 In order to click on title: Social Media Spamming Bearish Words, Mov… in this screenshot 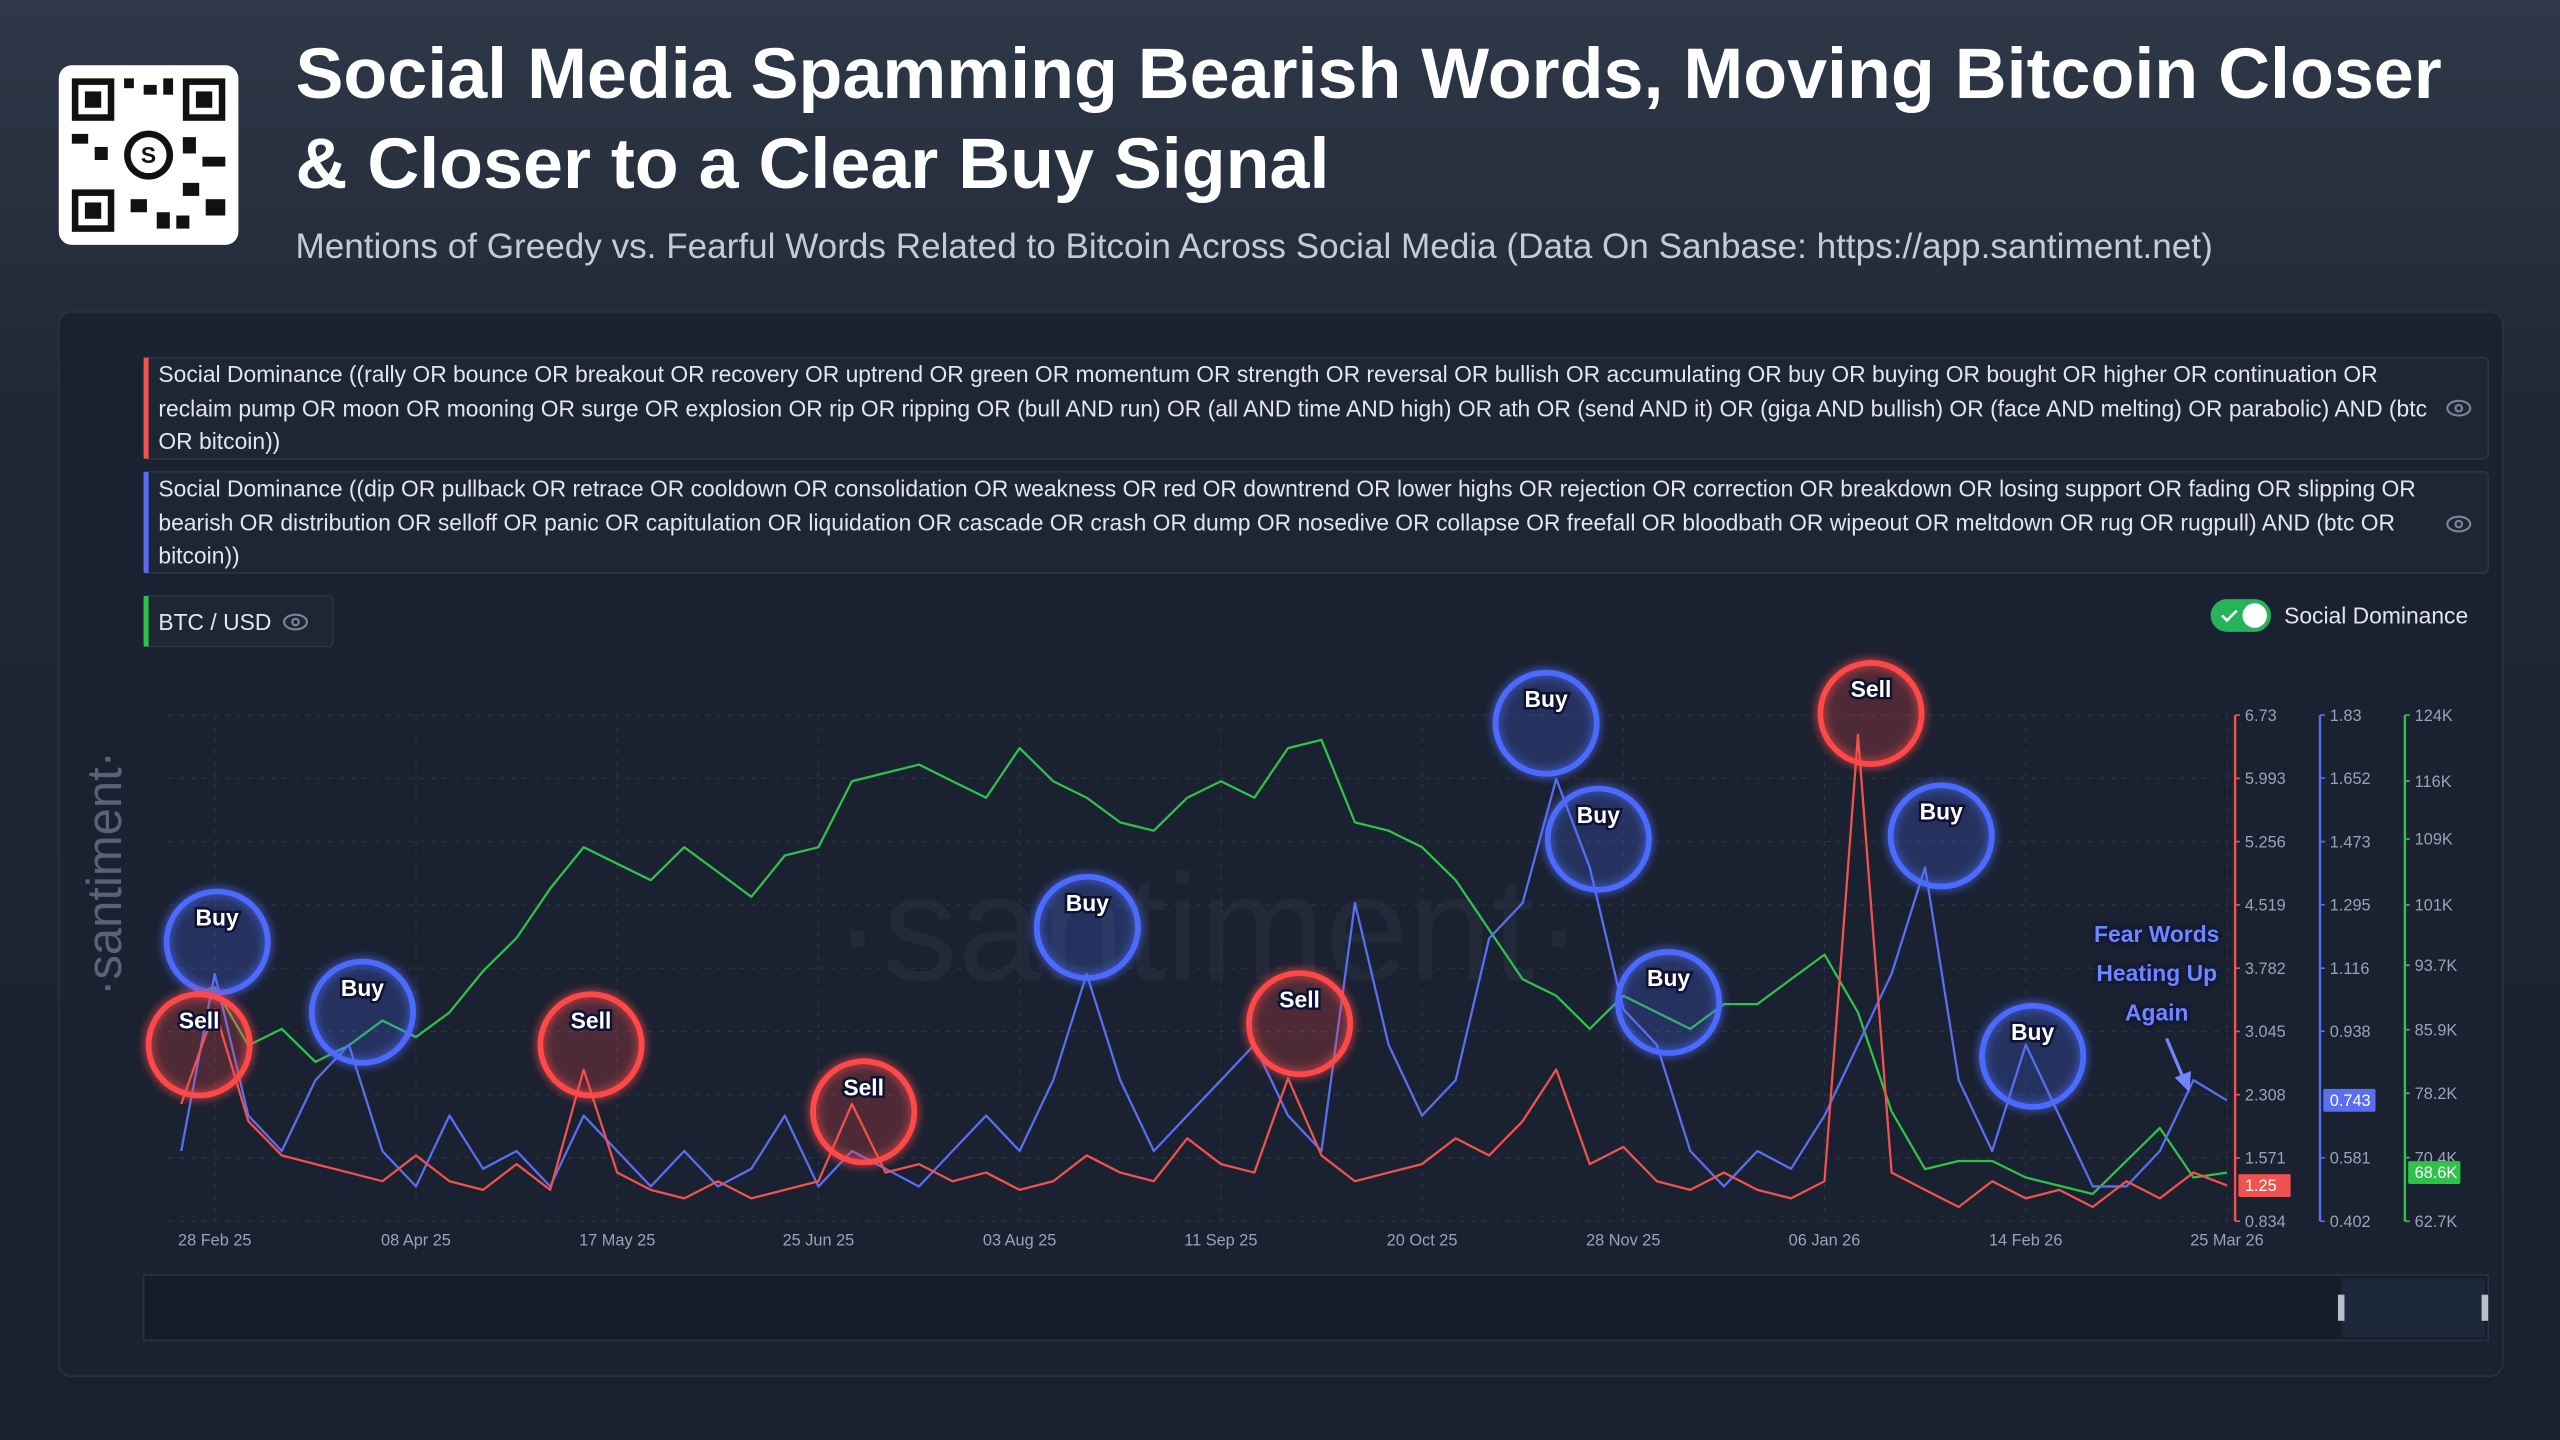, I will do `click(1368, 119)`.